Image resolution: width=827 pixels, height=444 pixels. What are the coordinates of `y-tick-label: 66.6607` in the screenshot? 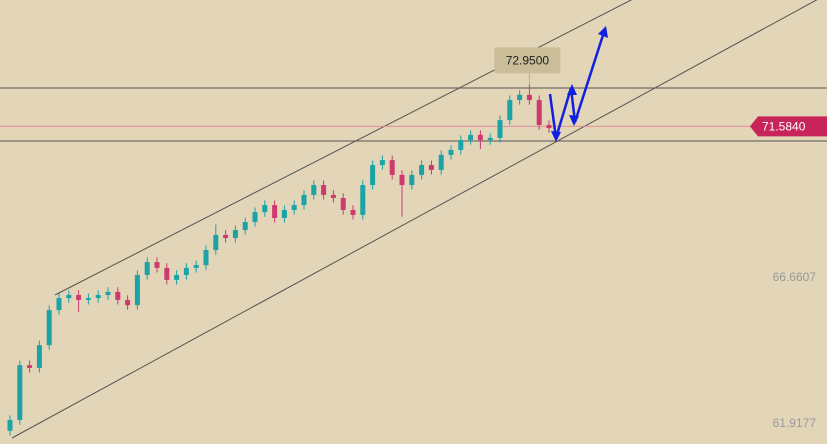 It's located at (795, 277).